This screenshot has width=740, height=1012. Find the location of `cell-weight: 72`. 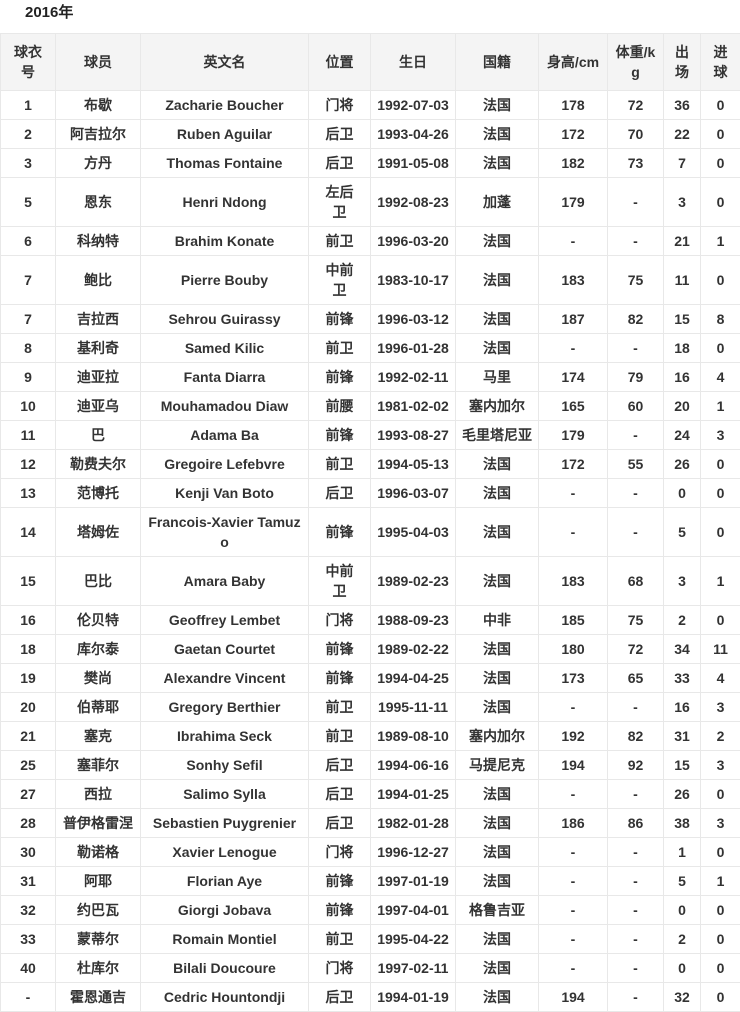

cell-weight: 72 is located at coordinates (636, 105).